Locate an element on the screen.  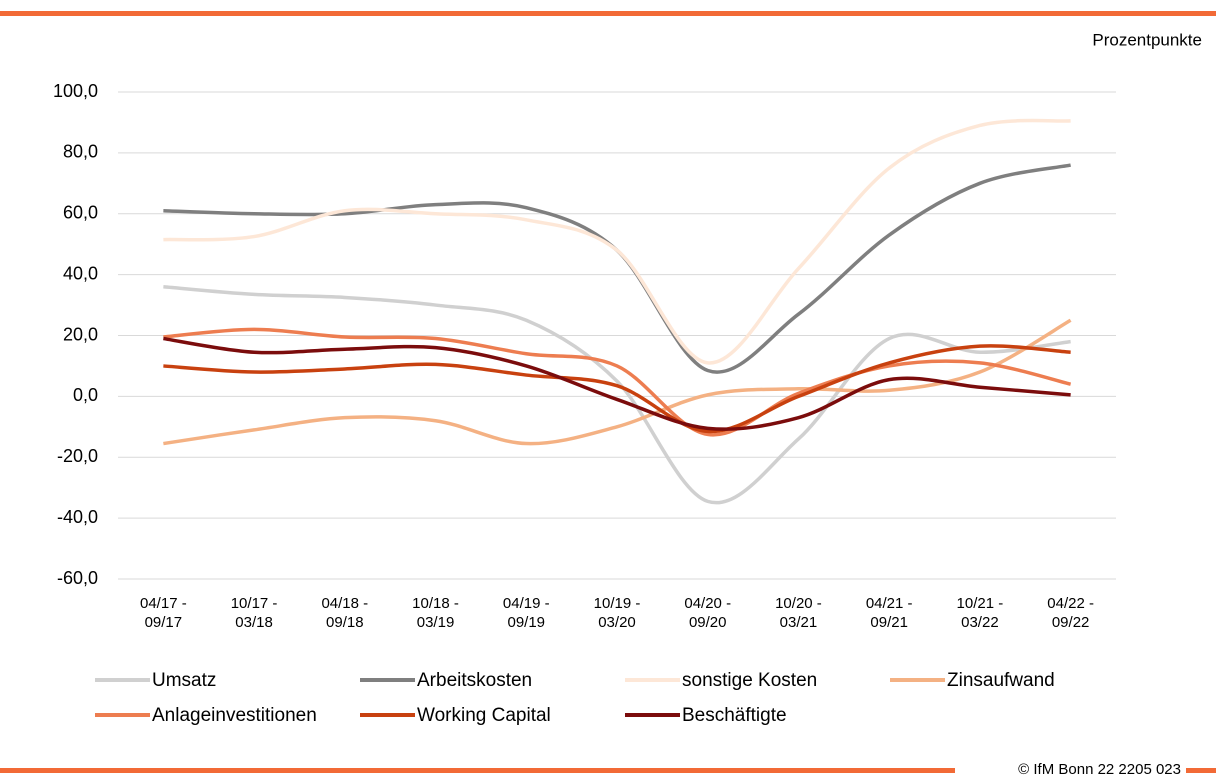
legend-label: Working Capital is located at coordinates (484, 715).